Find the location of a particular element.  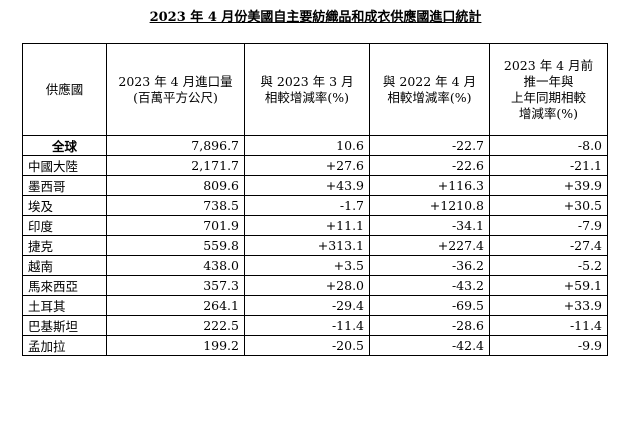

table-row: 馬來西亞 357.3 +28.0 -43.2 +59.1 is located at coordinates (315, 285).